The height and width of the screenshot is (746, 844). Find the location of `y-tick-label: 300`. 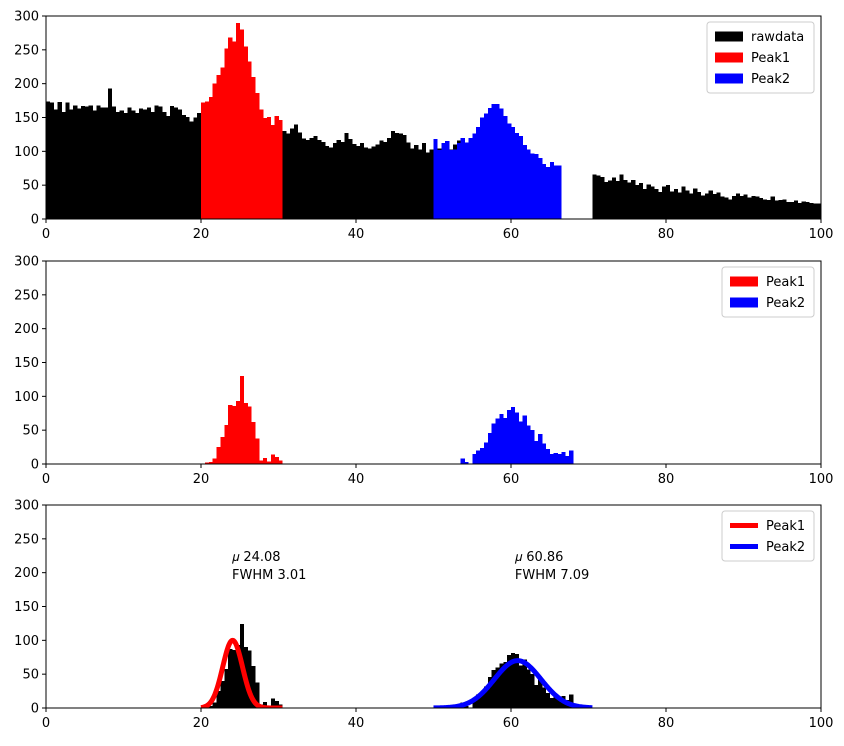

y-tick-label: 300 is located at coordinates (26, 17).